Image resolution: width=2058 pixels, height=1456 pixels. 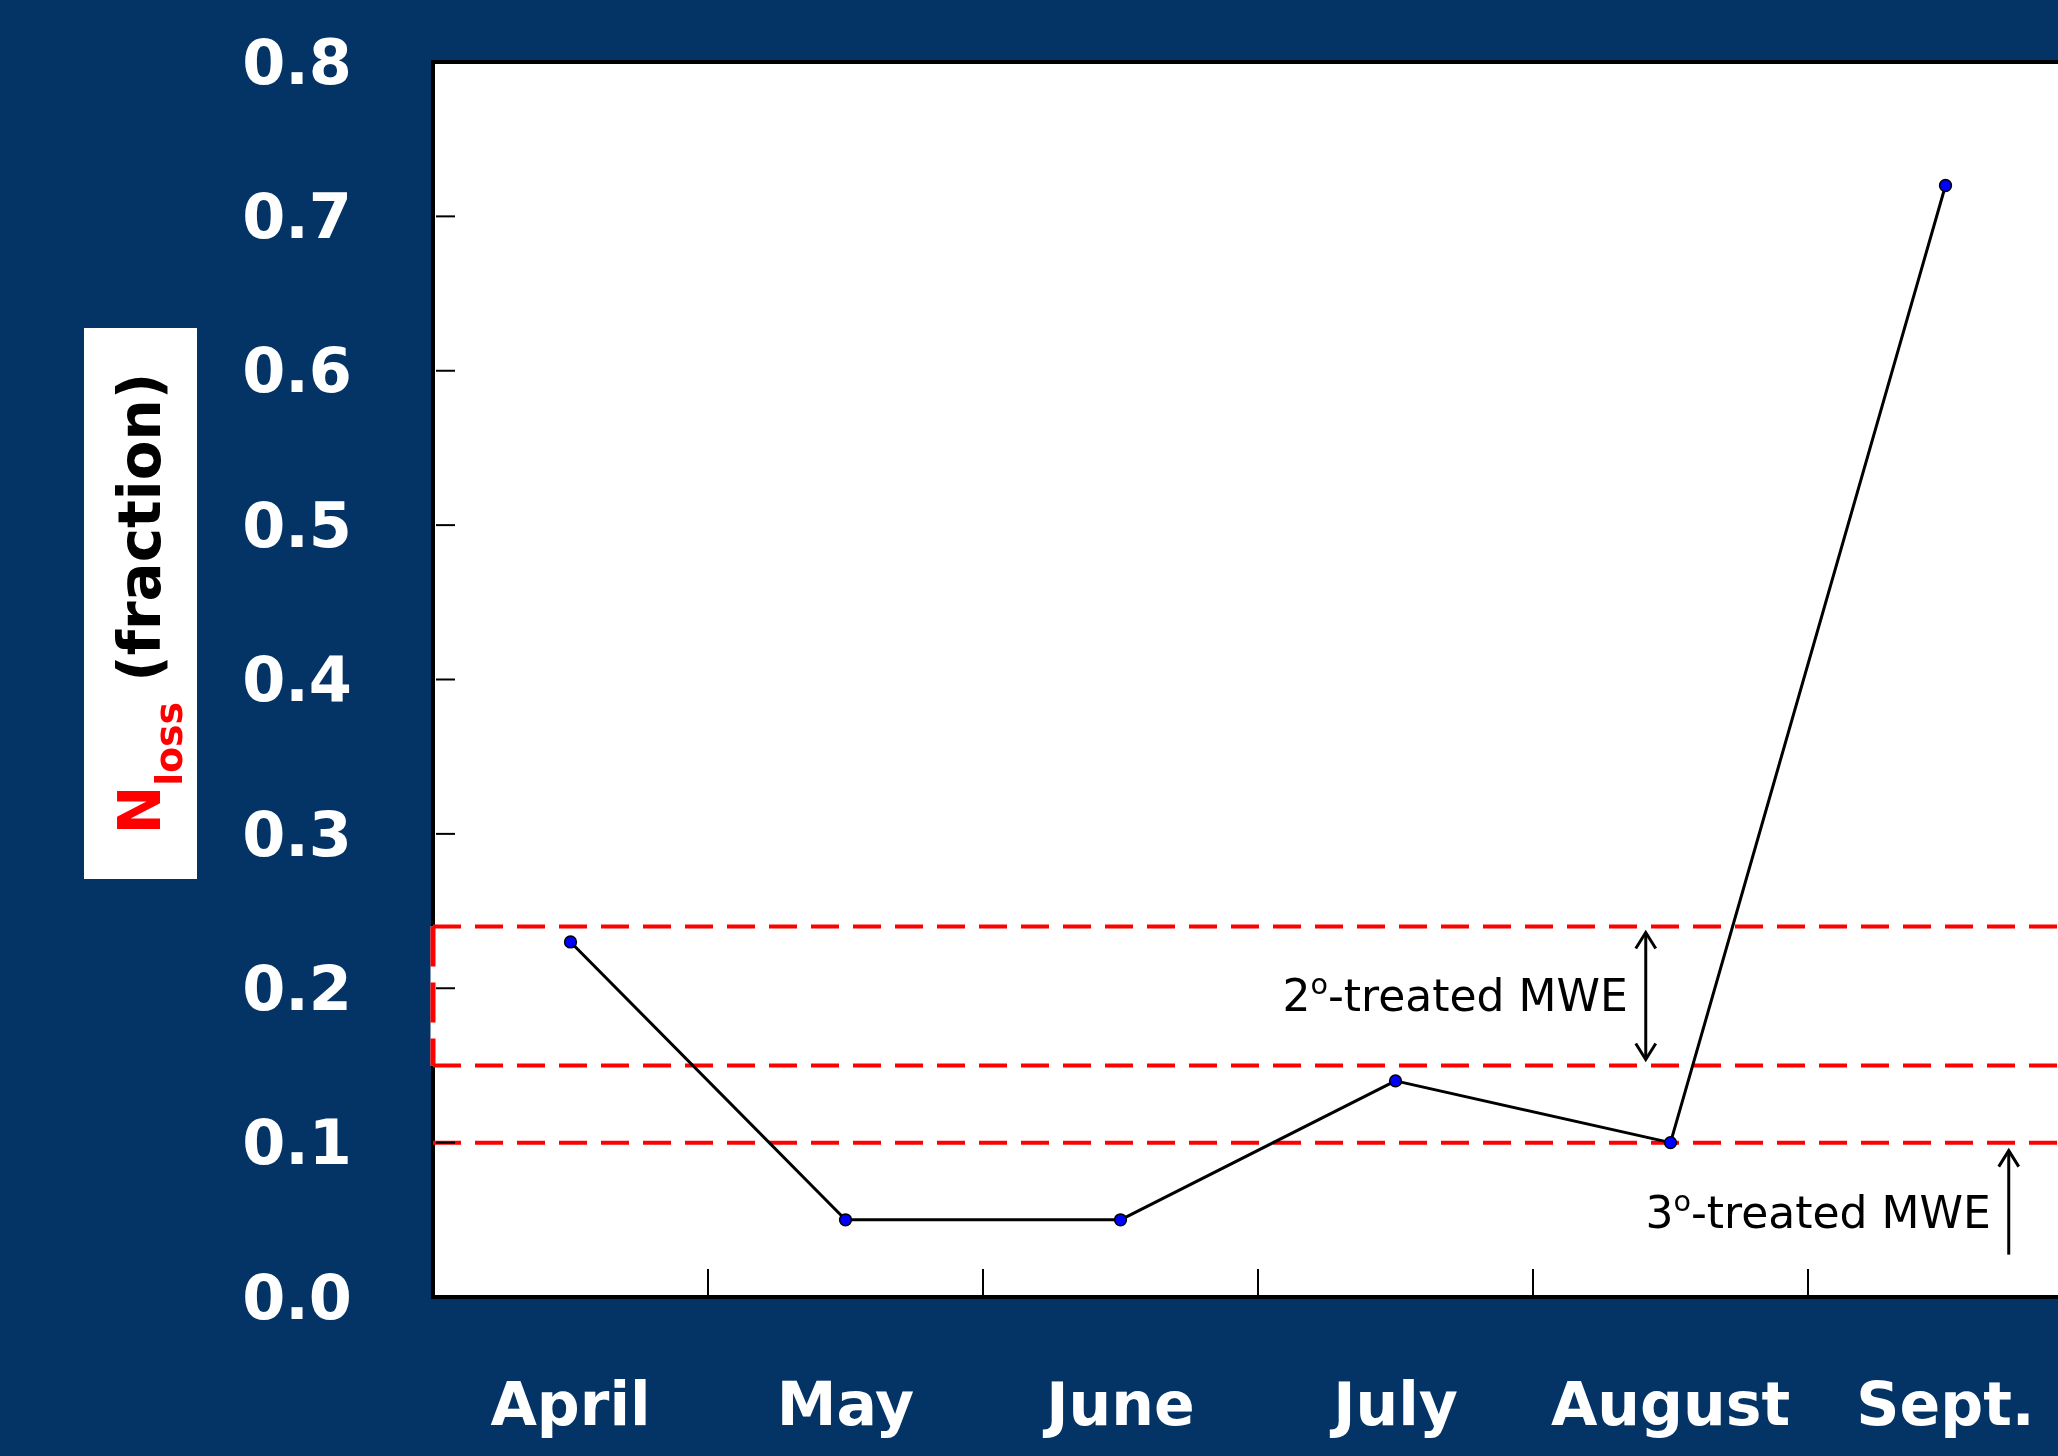 What do you see at coordinates (297, 680) in the screenshot?
I see `y-tick-label: 0.4` at bounding box center [297, 680].